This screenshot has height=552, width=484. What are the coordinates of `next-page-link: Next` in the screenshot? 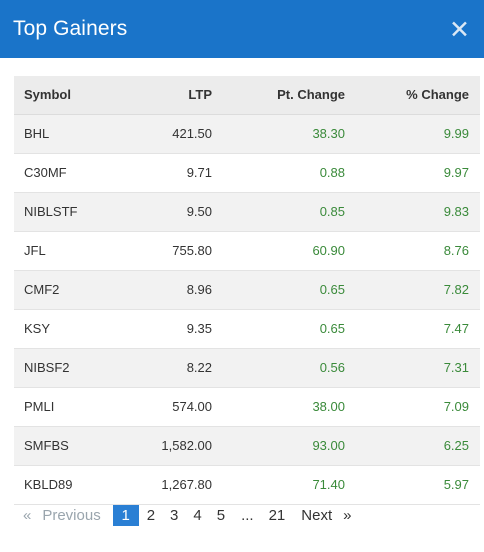 It's located at (317, 515).